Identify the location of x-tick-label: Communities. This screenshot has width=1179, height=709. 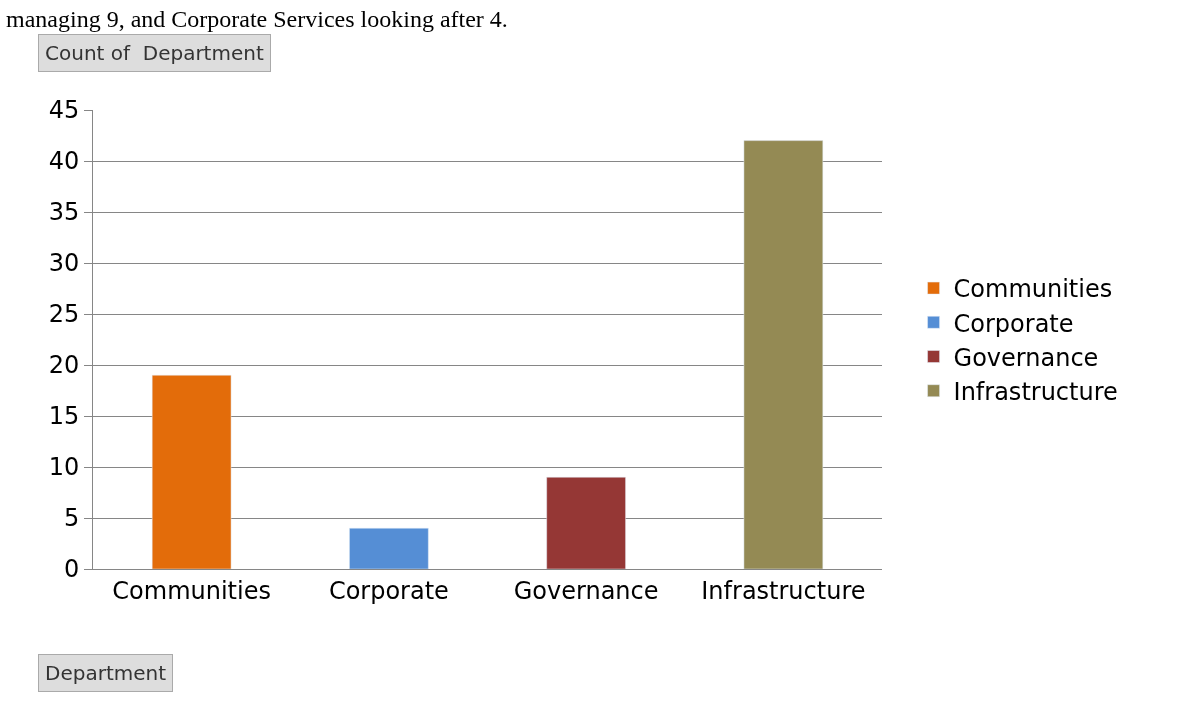
(191, 590).